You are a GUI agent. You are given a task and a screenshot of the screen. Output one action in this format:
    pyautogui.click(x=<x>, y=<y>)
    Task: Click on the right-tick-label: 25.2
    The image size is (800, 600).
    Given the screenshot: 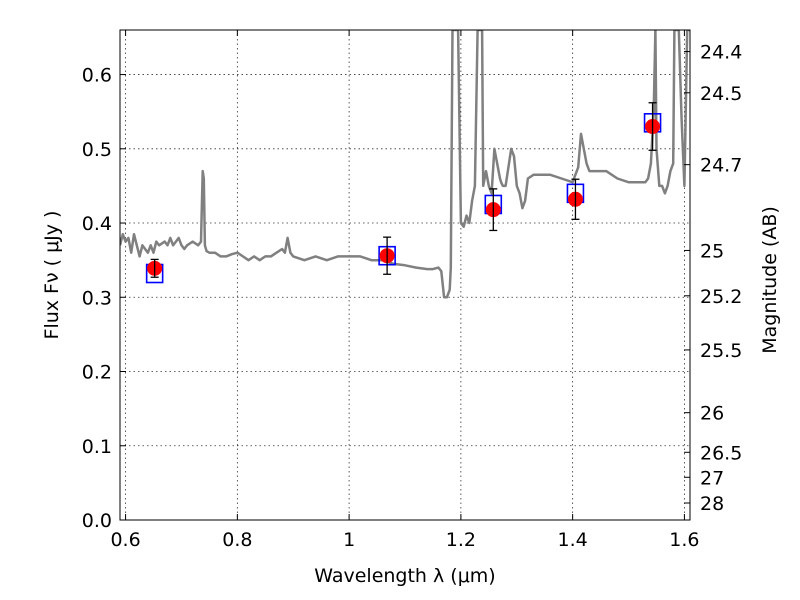 What is the action you would take?
    pyautogui.click(x=721, y=297)
    